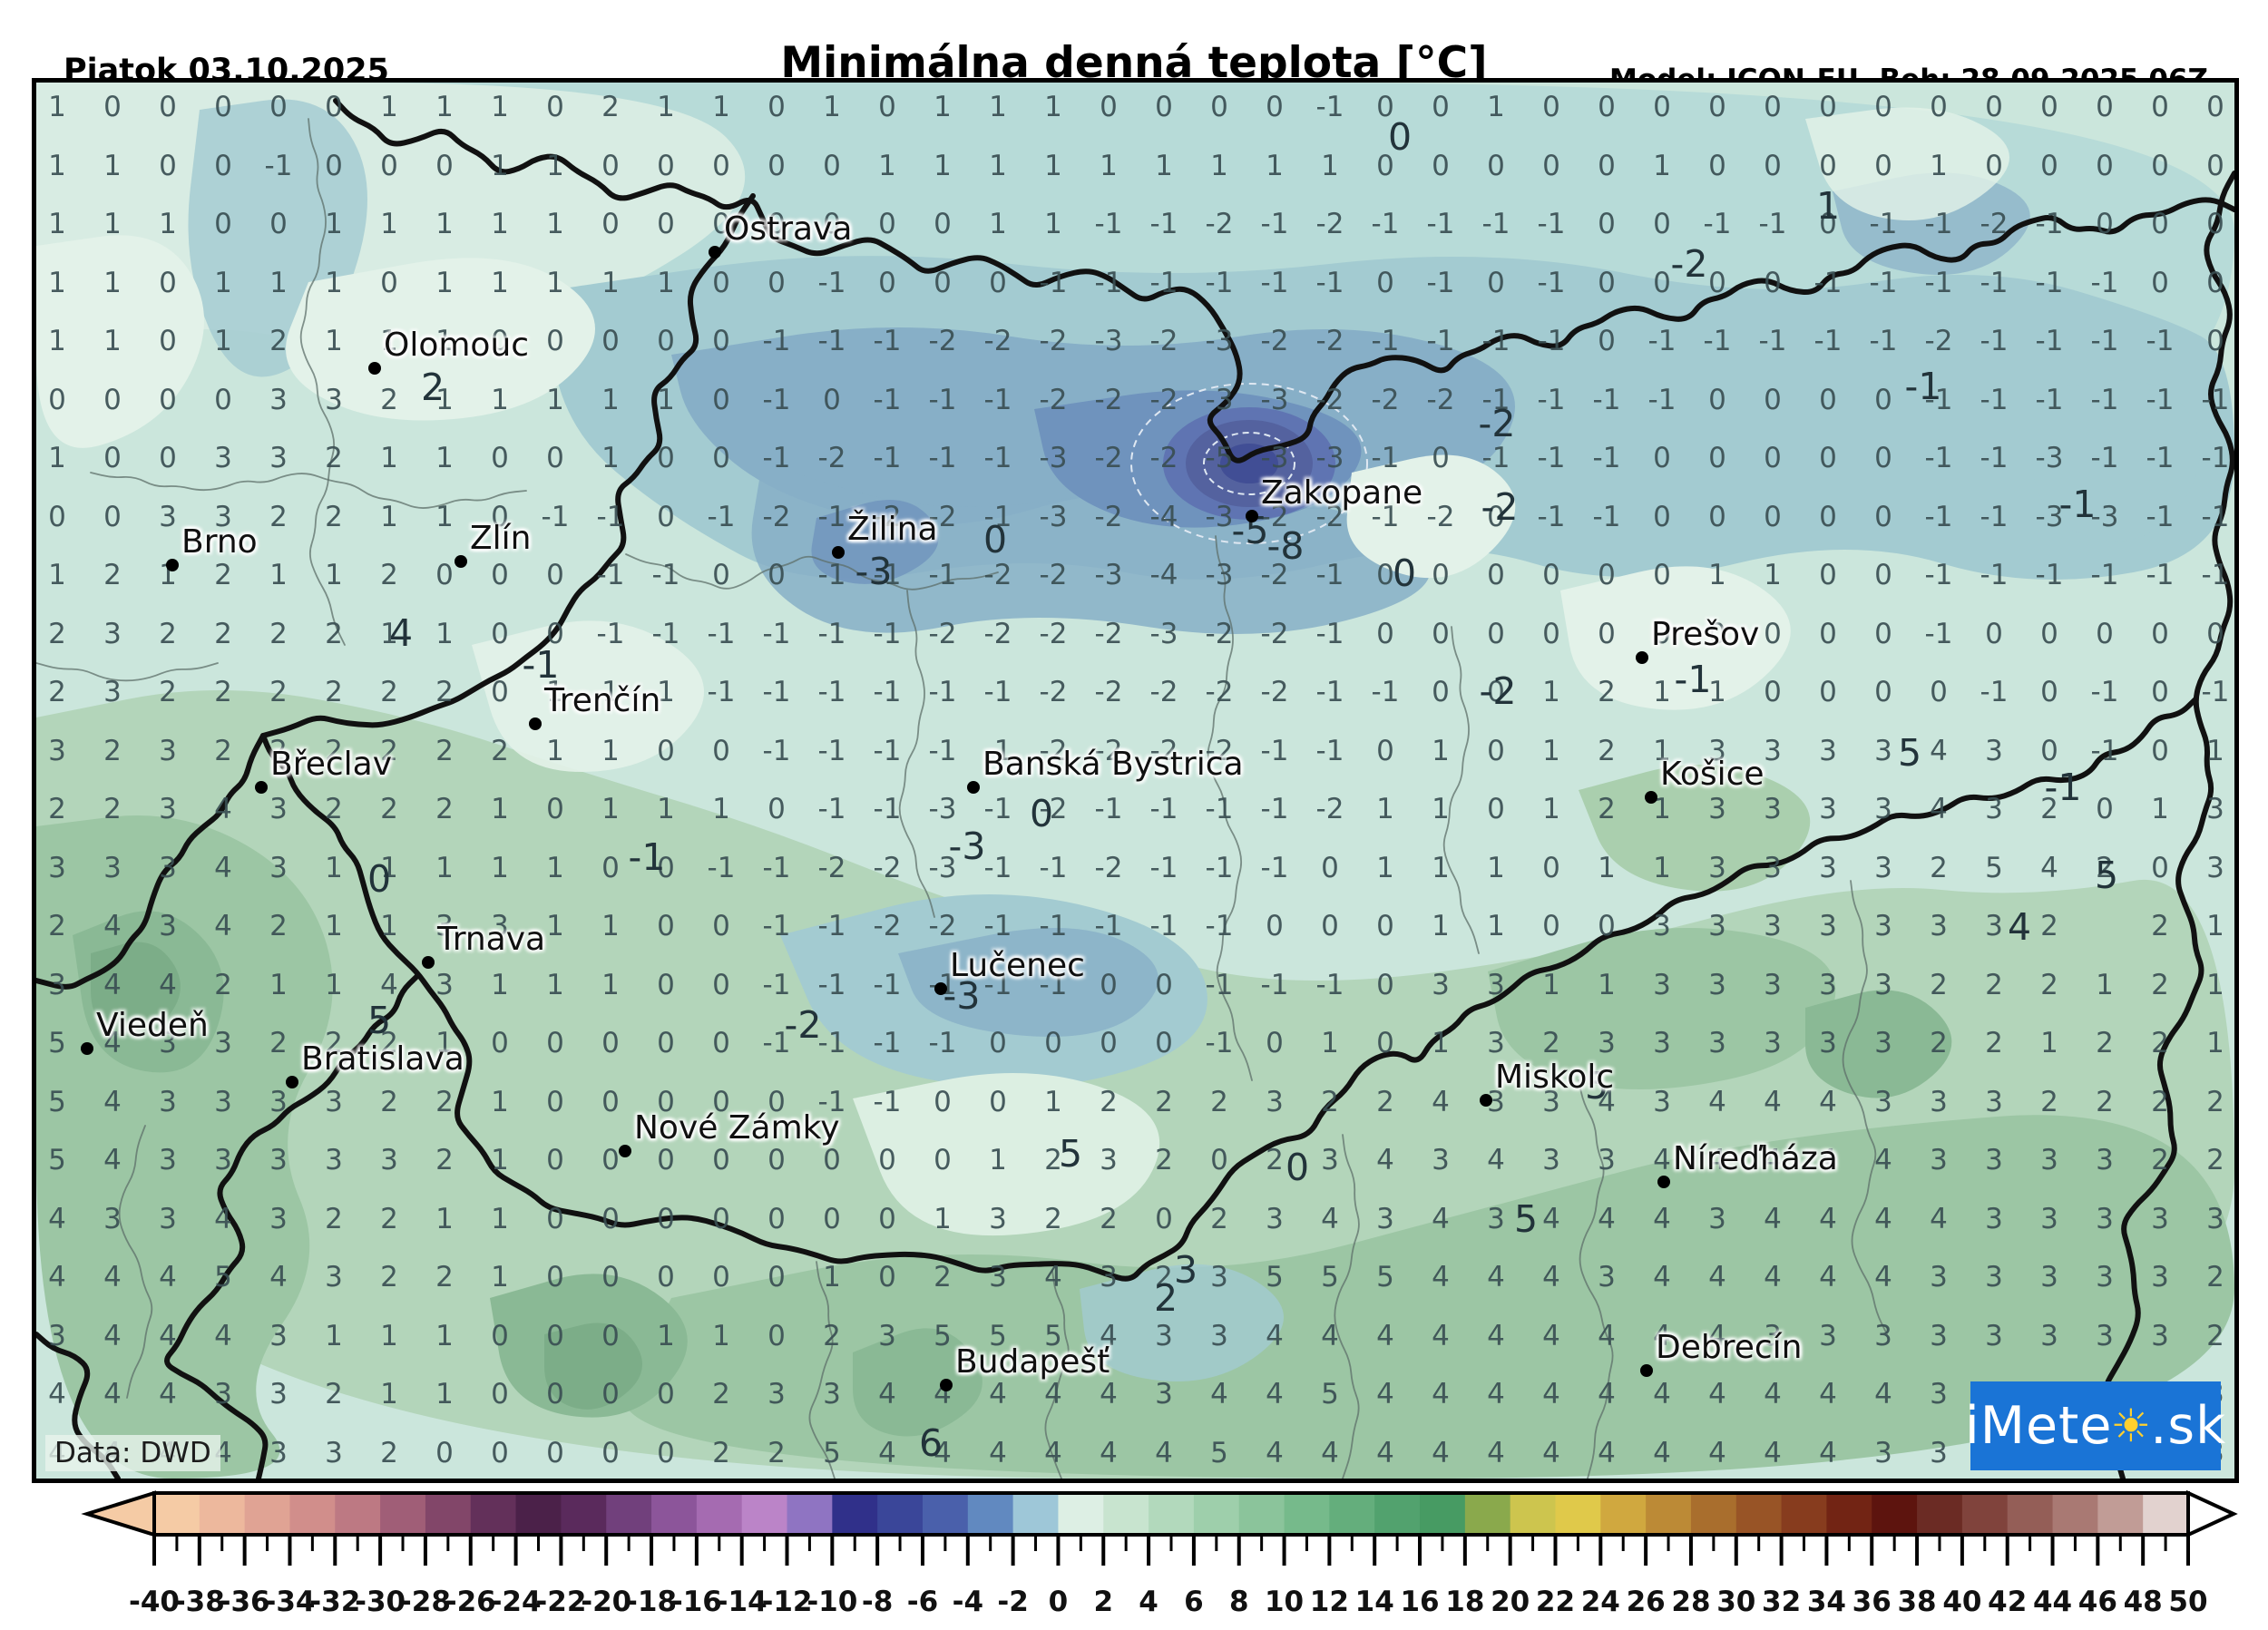  I want to click on city-label: Ostrava, so click(788, 229).